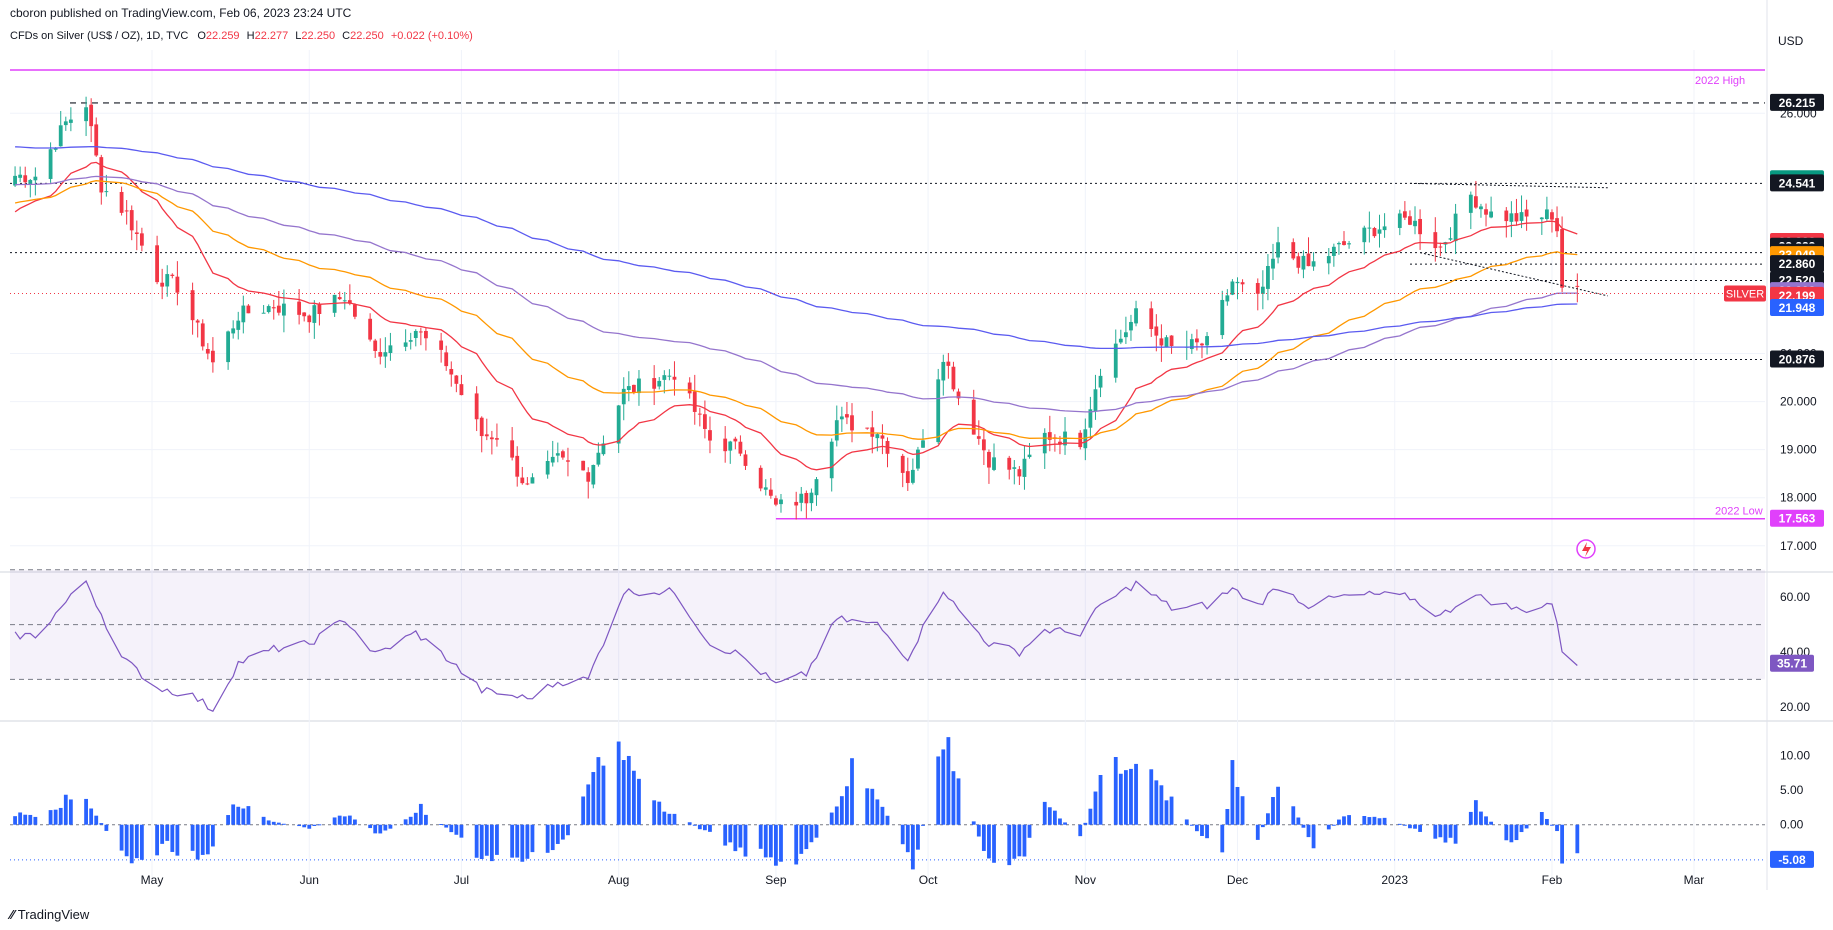  I want to click on price-tag-bg, so click(1797, 359).